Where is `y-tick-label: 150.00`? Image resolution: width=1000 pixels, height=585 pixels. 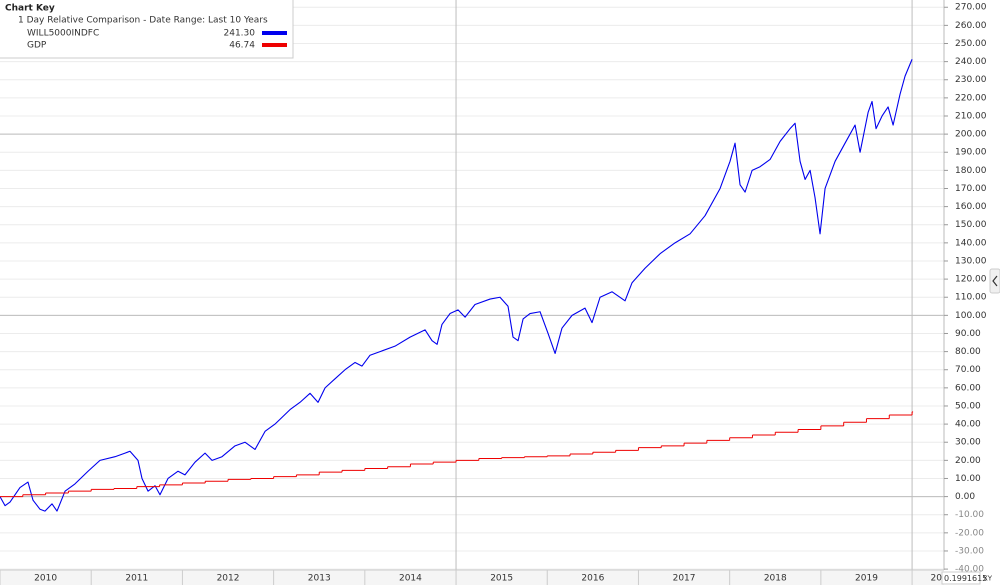 y-tick-label: 150.00 is located at coordinates (971, 225).